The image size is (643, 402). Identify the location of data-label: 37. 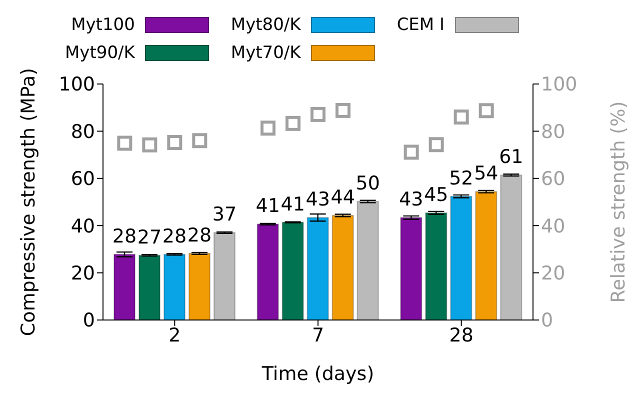
(224, 215).